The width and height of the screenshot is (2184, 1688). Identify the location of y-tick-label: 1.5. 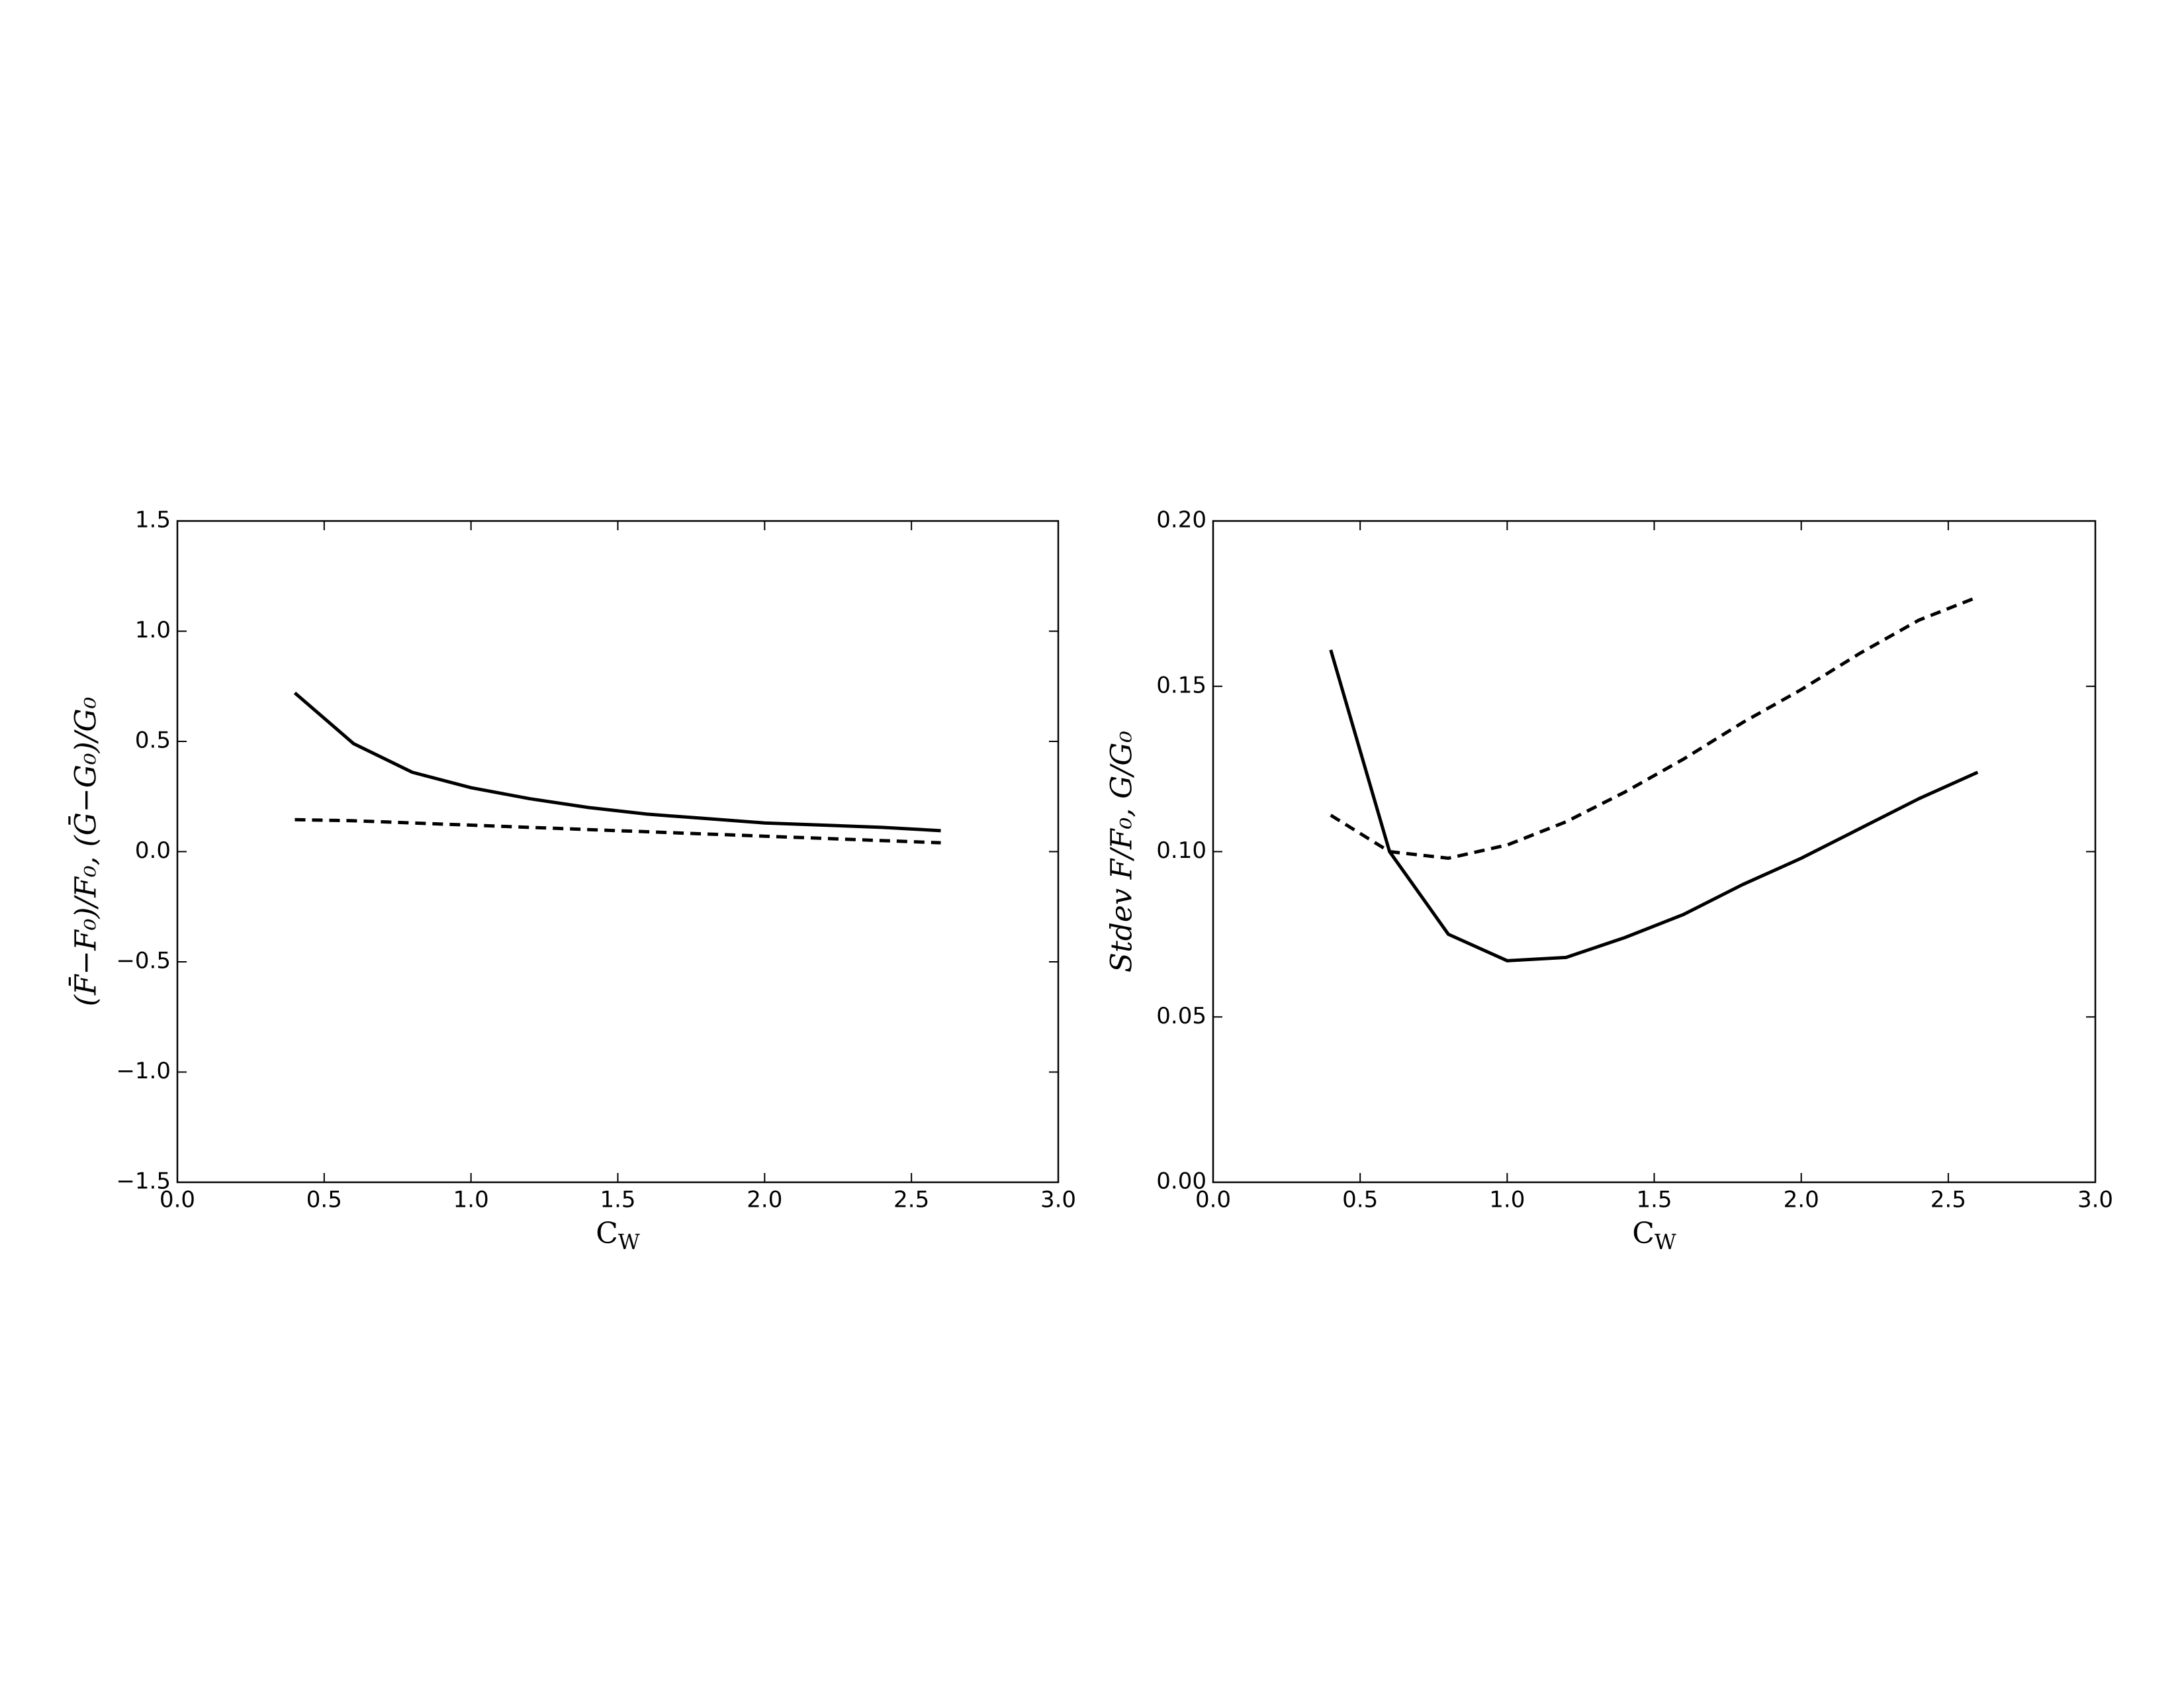
(153, 520).